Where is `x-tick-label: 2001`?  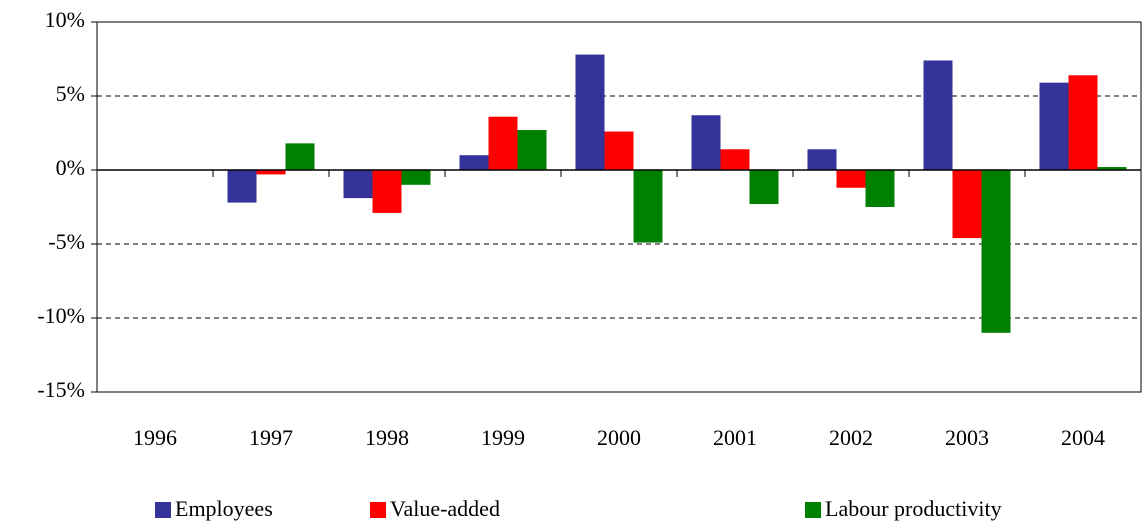 x-tick-label: 2001 is located at coordinates (735, 437).